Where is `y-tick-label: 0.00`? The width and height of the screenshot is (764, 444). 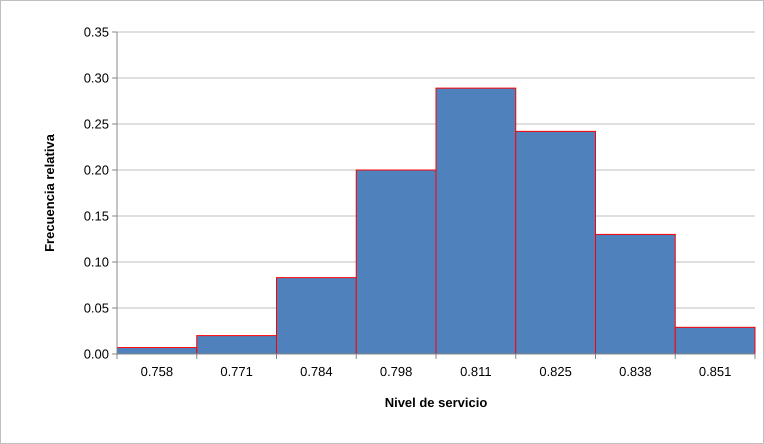
y-tick-label: 0.00 is located at coordinates (96, 354).